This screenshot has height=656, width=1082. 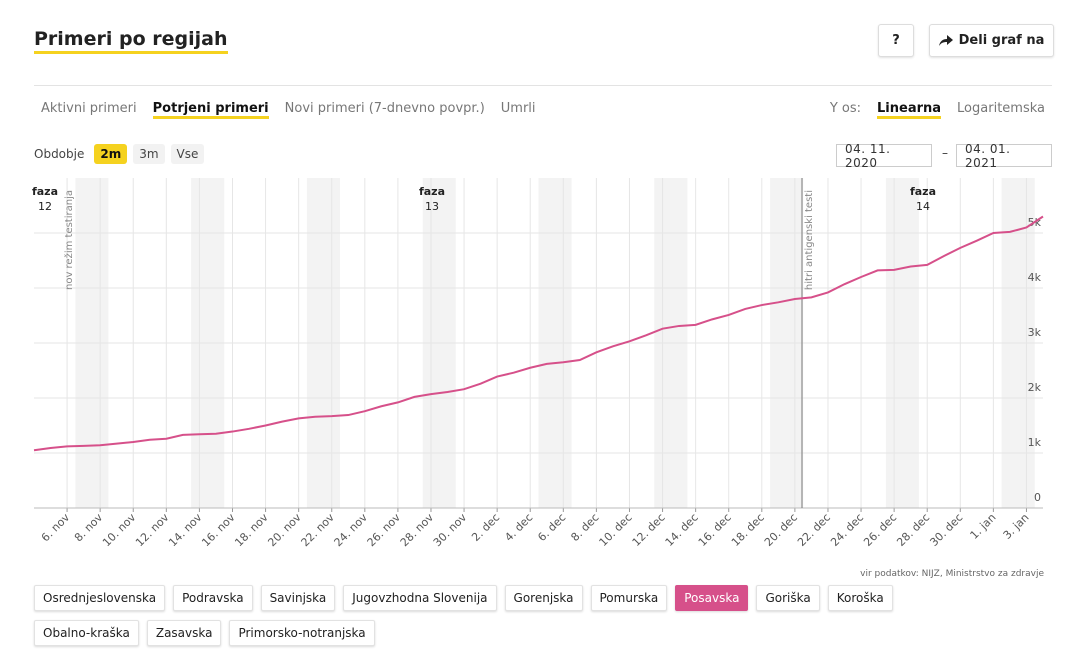 What do you see at coordinates (100, 598) in the screenshot?
I see `region-button: Osrednjeslovenska` at bounding box center [100, 598].